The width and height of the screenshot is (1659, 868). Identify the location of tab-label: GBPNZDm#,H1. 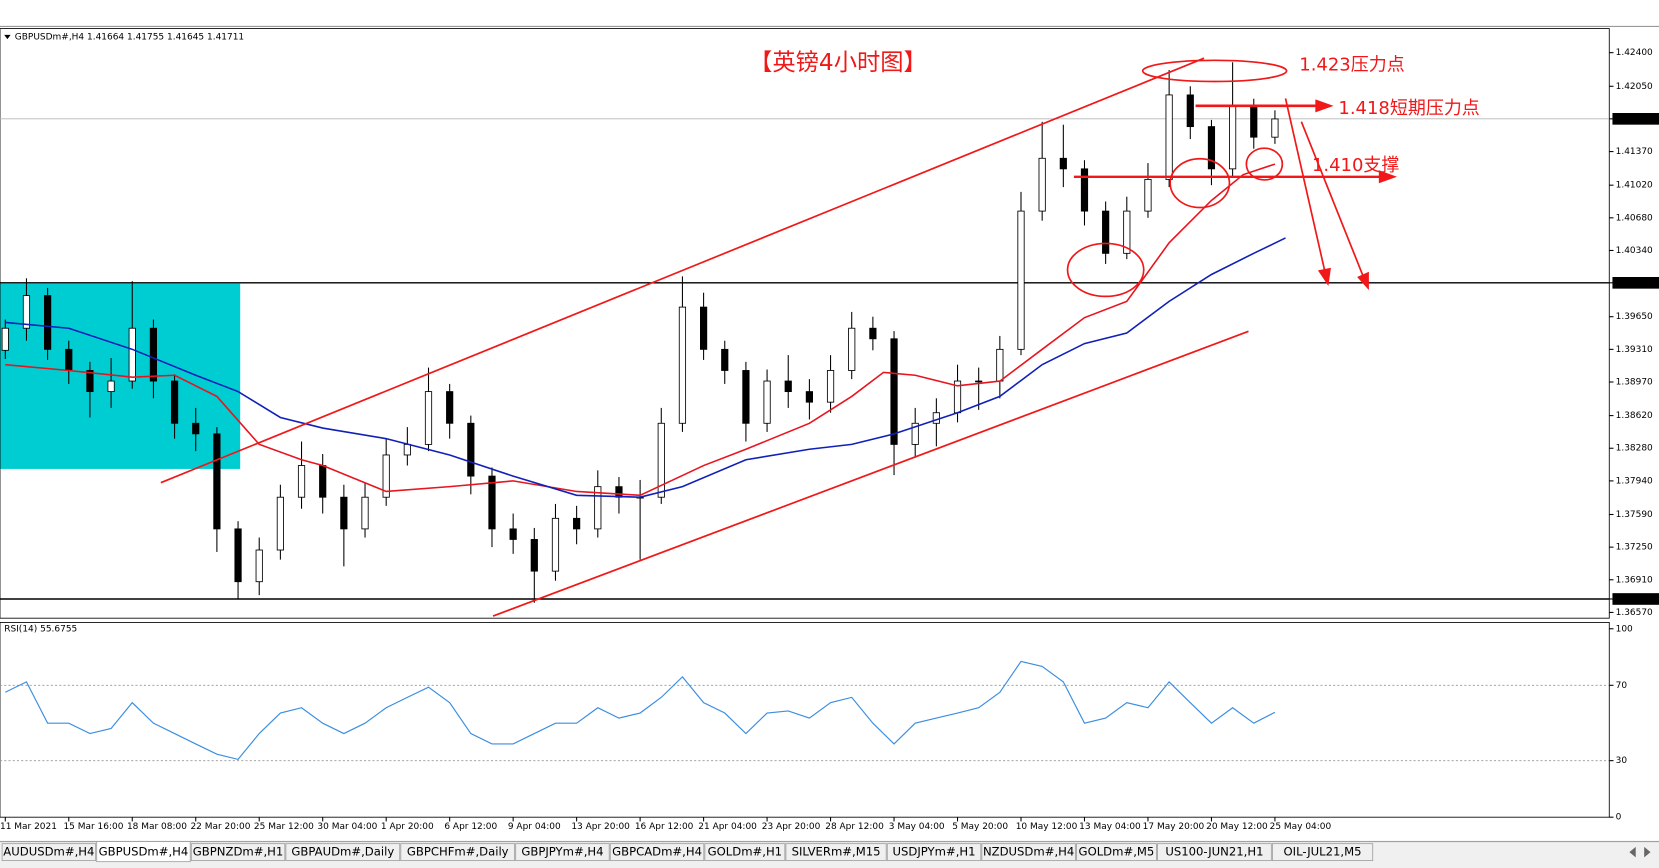
(238, 852).